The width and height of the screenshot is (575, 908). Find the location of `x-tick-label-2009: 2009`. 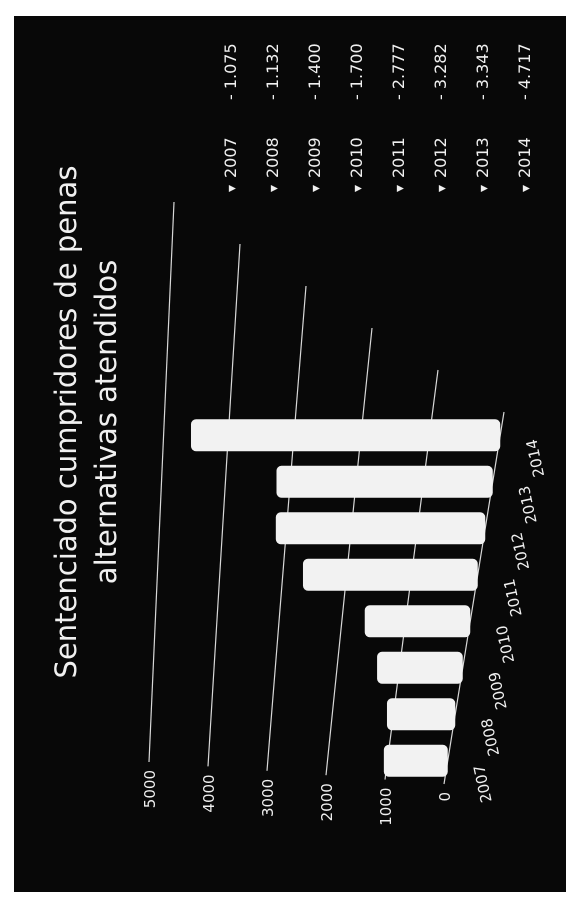

x-tick-label-2009: 2009 is located at coordinates (498, 690).